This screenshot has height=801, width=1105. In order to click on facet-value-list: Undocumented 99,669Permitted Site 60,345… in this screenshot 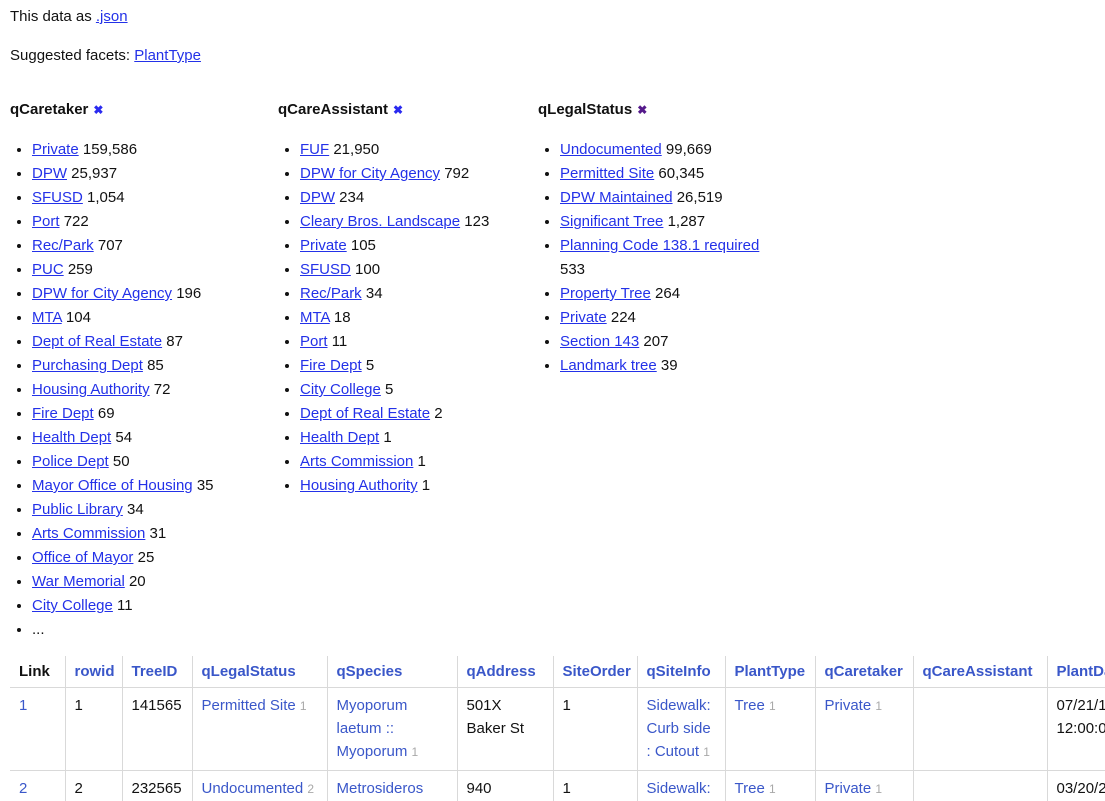, I will do `click(654, 258)`.